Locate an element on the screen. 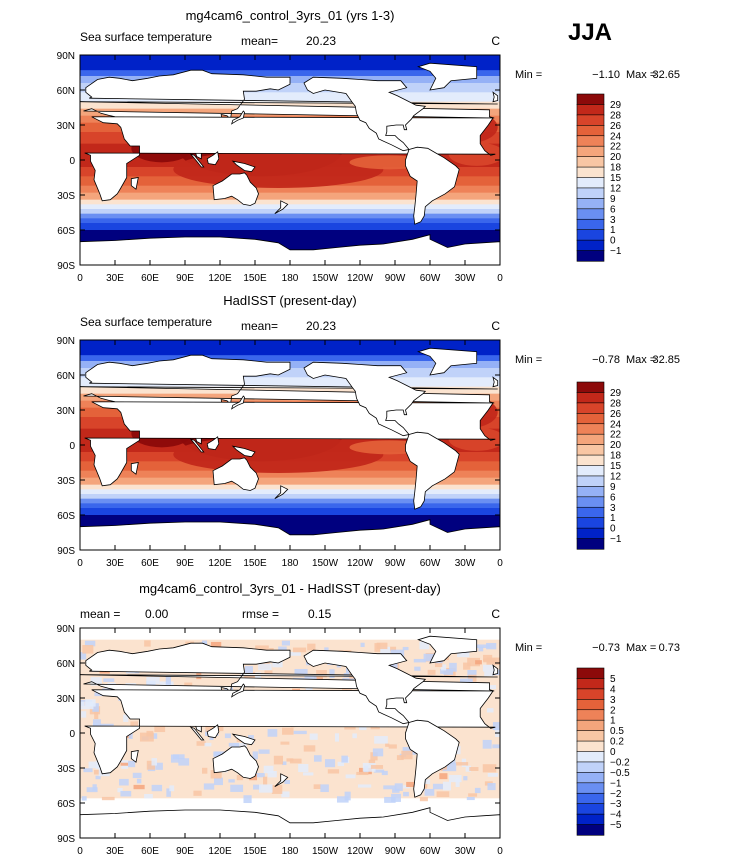  colorbar-label: 20 is located at coordinates (616, 445).